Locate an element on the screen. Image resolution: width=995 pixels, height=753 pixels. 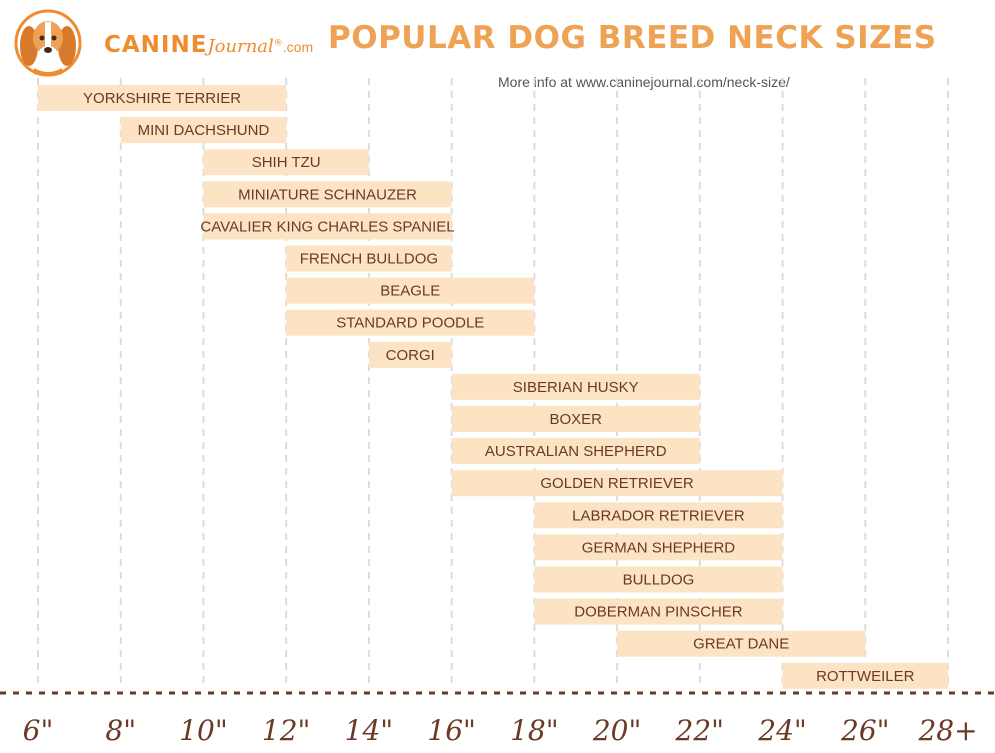
x-tick-label: 10" is located at coordinates (203, 730).